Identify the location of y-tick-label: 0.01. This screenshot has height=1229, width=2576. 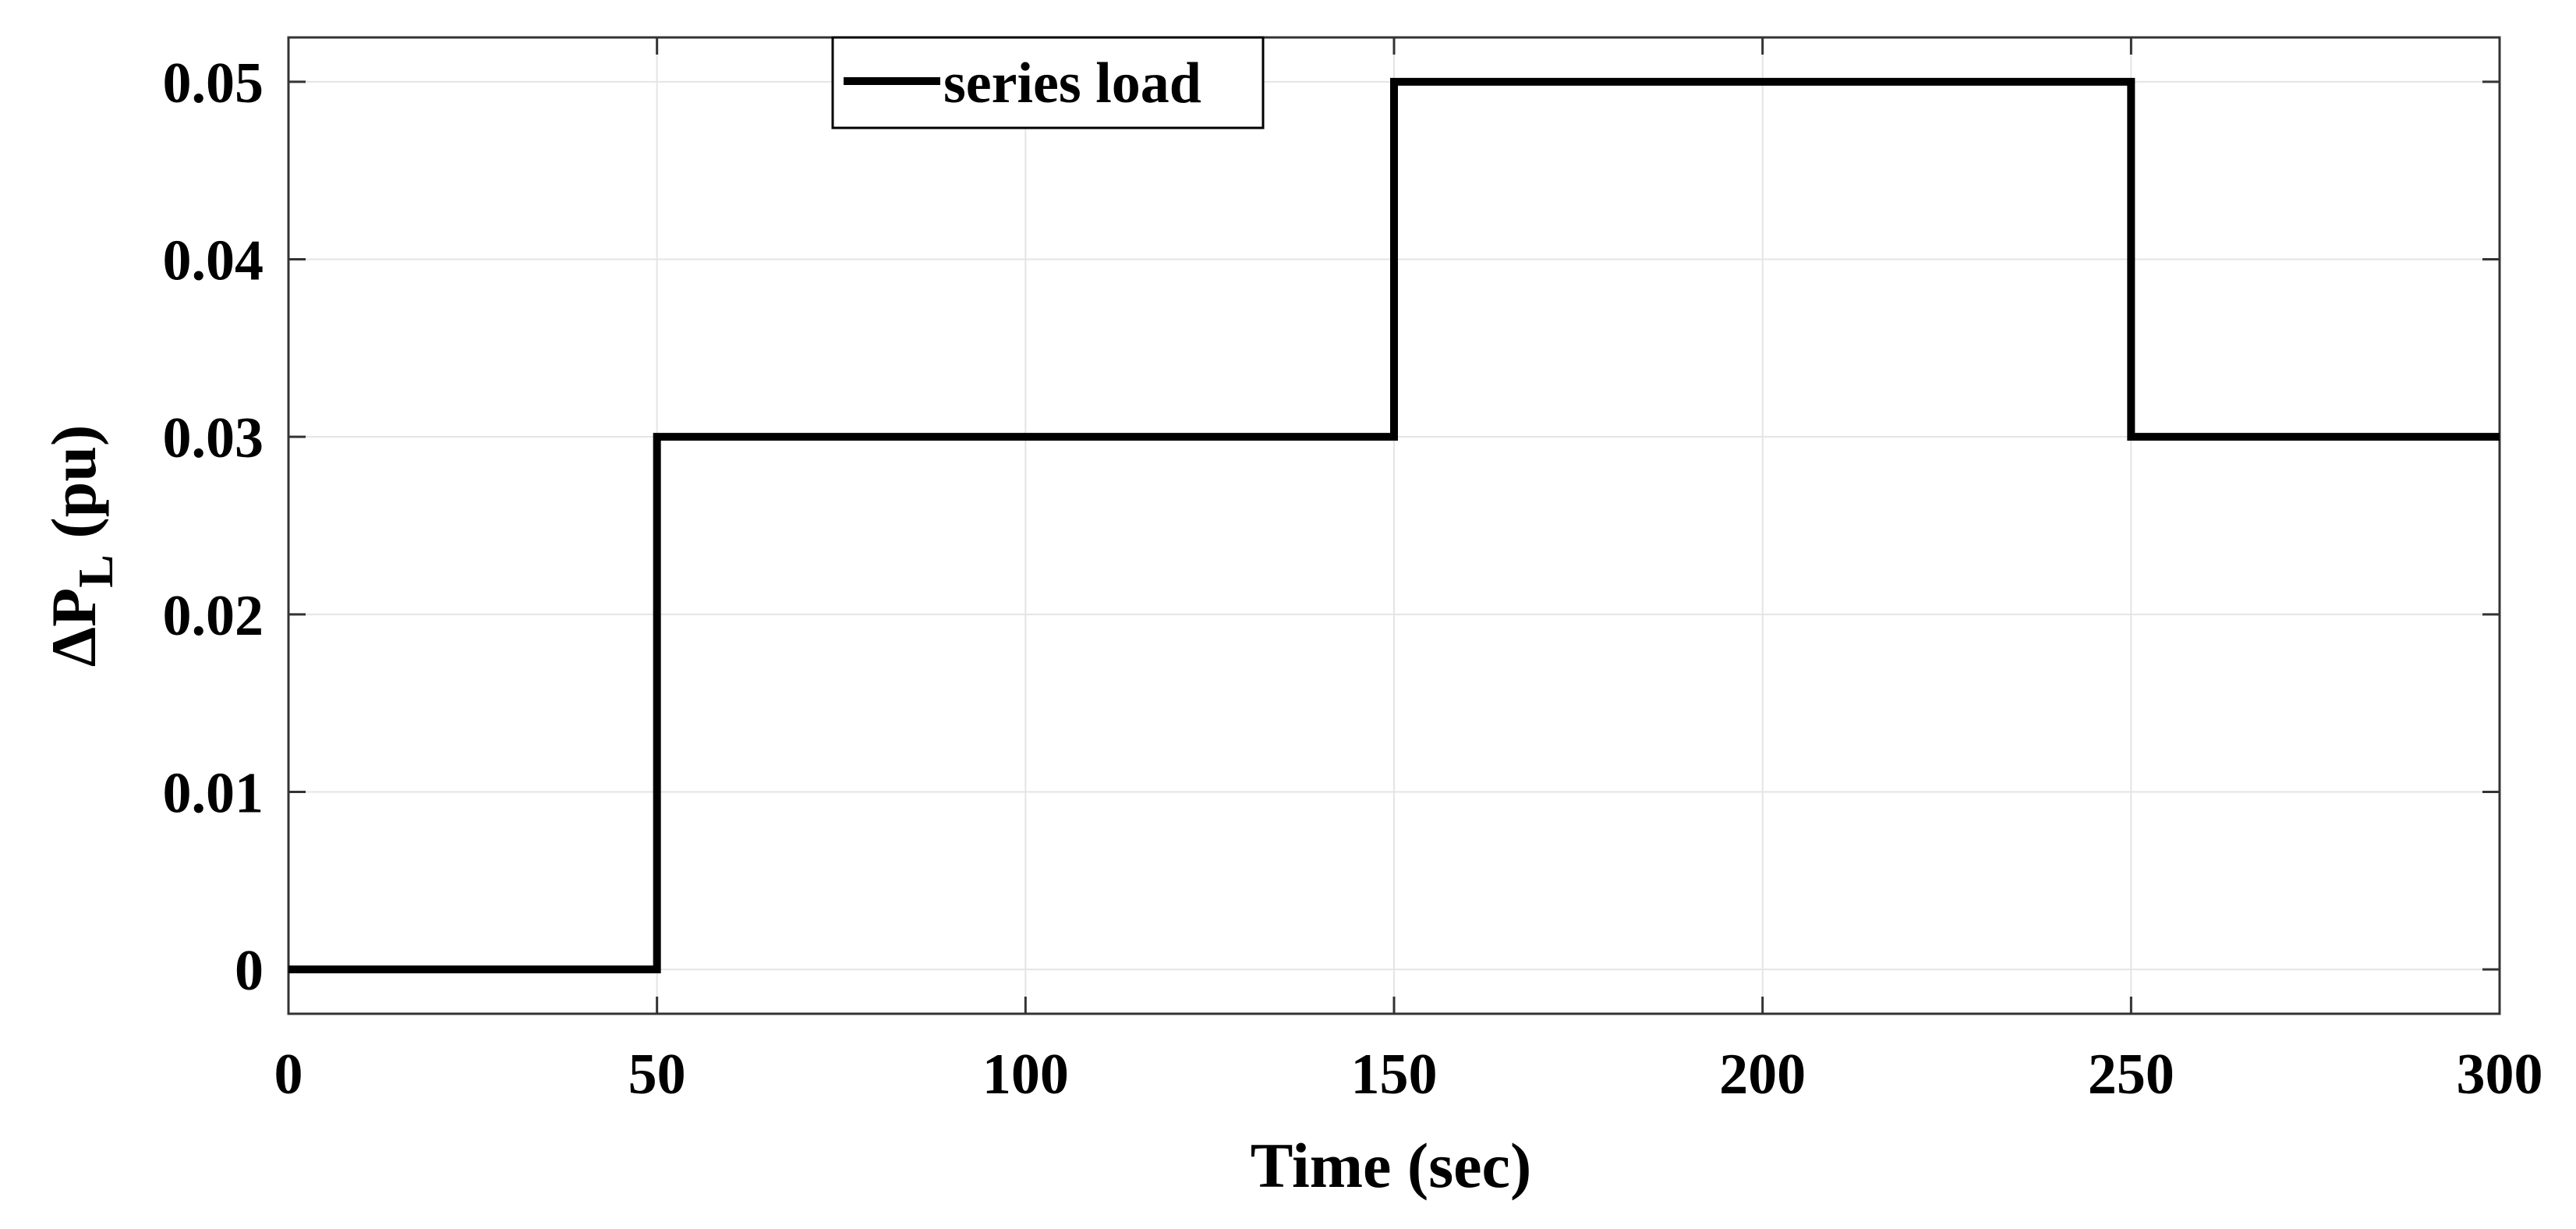
(213, 793).